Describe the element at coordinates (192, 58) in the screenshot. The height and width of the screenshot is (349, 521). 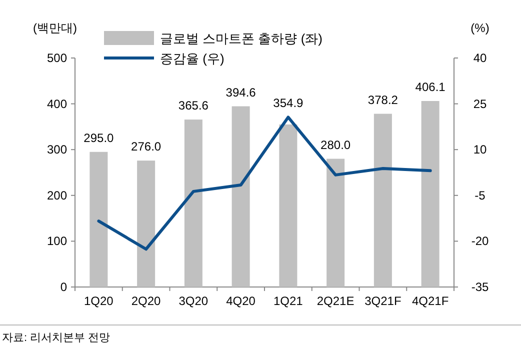
I see `legend-label: 증감율 (우)` at that location.